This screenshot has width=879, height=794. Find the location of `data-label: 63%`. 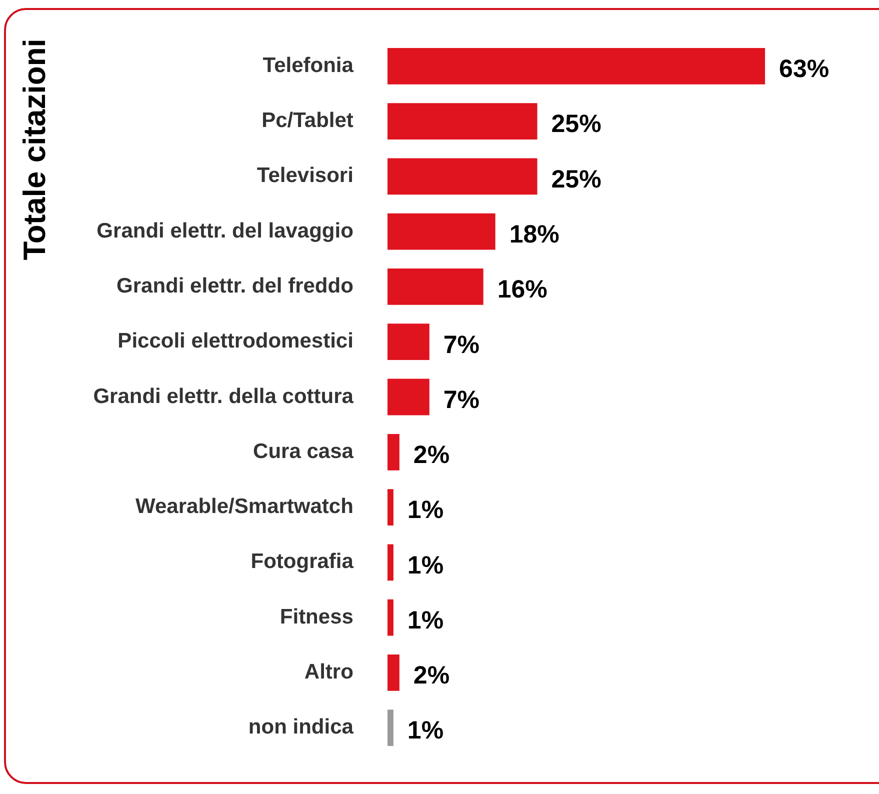

data-label: 63% is located at coordinates (804, 69).